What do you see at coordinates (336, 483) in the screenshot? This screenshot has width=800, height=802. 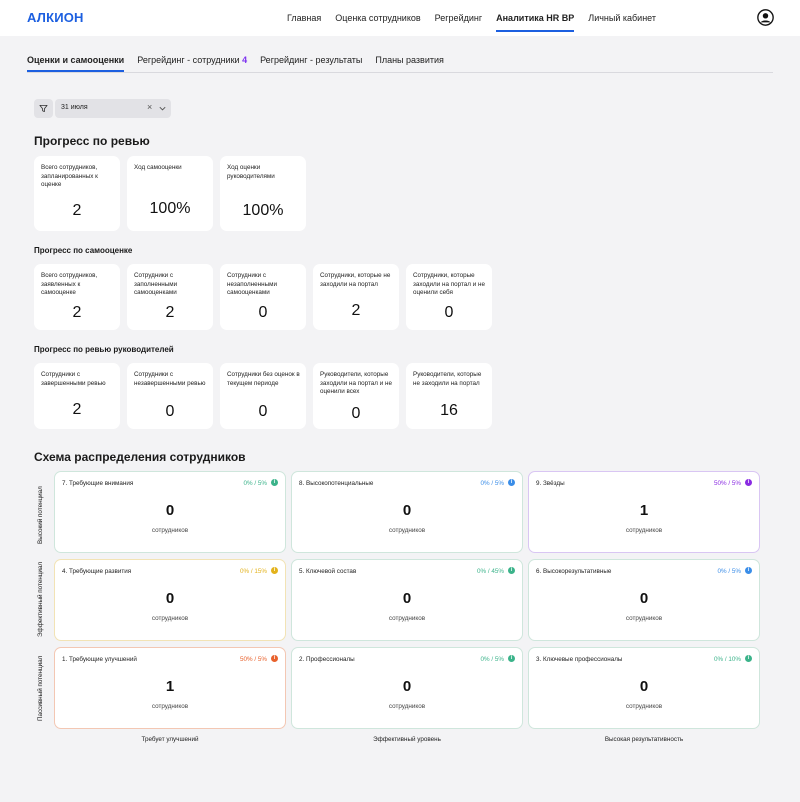 I see `cell-title: 8. Высокопотенциальные` at bounding box center [336, 483].